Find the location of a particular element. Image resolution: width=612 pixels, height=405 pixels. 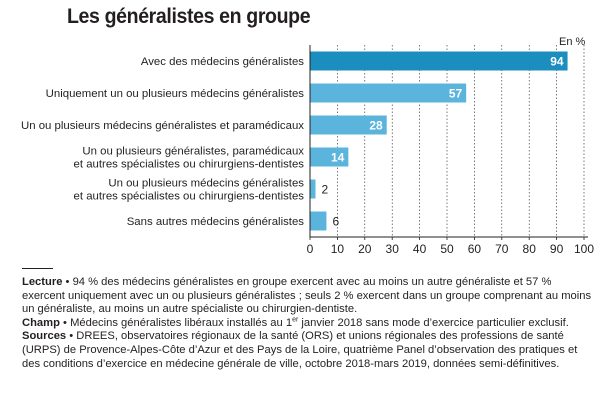

x-tick-label: 80 is located at coordinates (530, 249).